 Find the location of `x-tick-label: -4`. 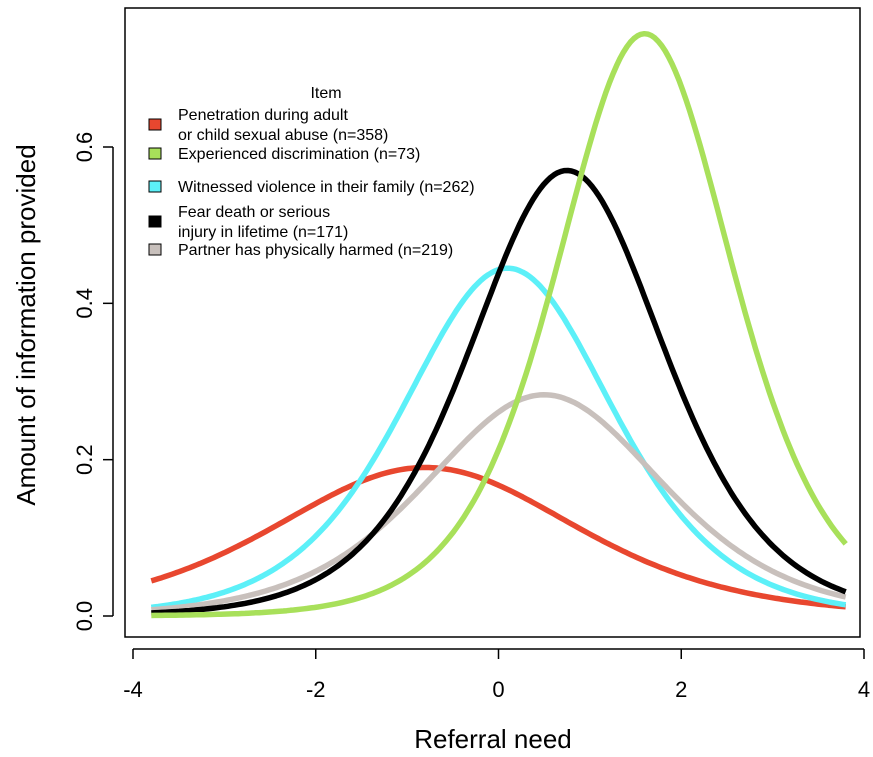

x-tick-label: -4 is located at coordinates (133, 689).